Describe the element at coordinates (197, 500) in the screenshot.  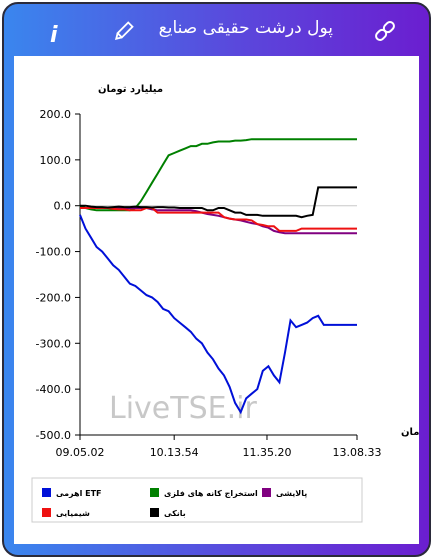
I see `legend-box` at that location.